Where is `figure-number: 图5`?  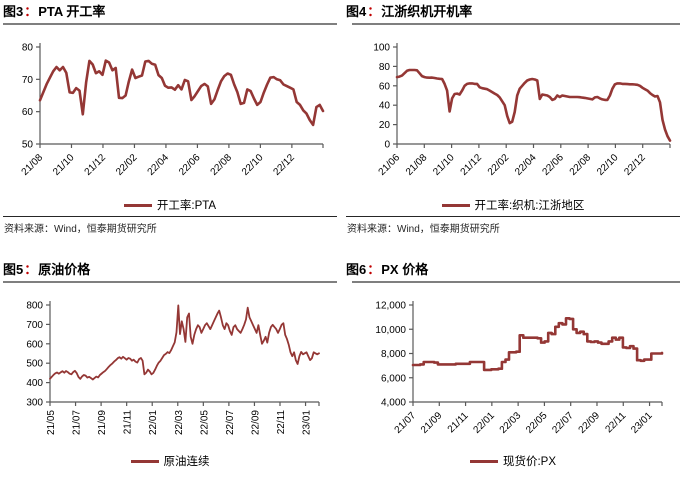
figure-number: 图5 is located at coordinates (13, 269).